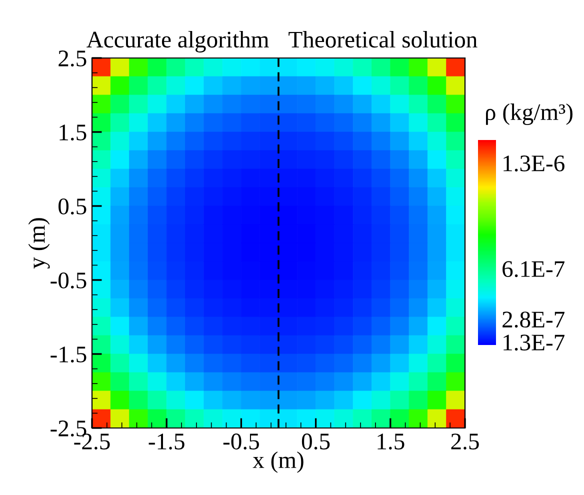 Image resolution: width=584 pixels, height=495 pixels. What do you see at coordinates (278, 462) in the screenshot?
I see `x-axis-title: x (m)` at bounding box center [278, 462].